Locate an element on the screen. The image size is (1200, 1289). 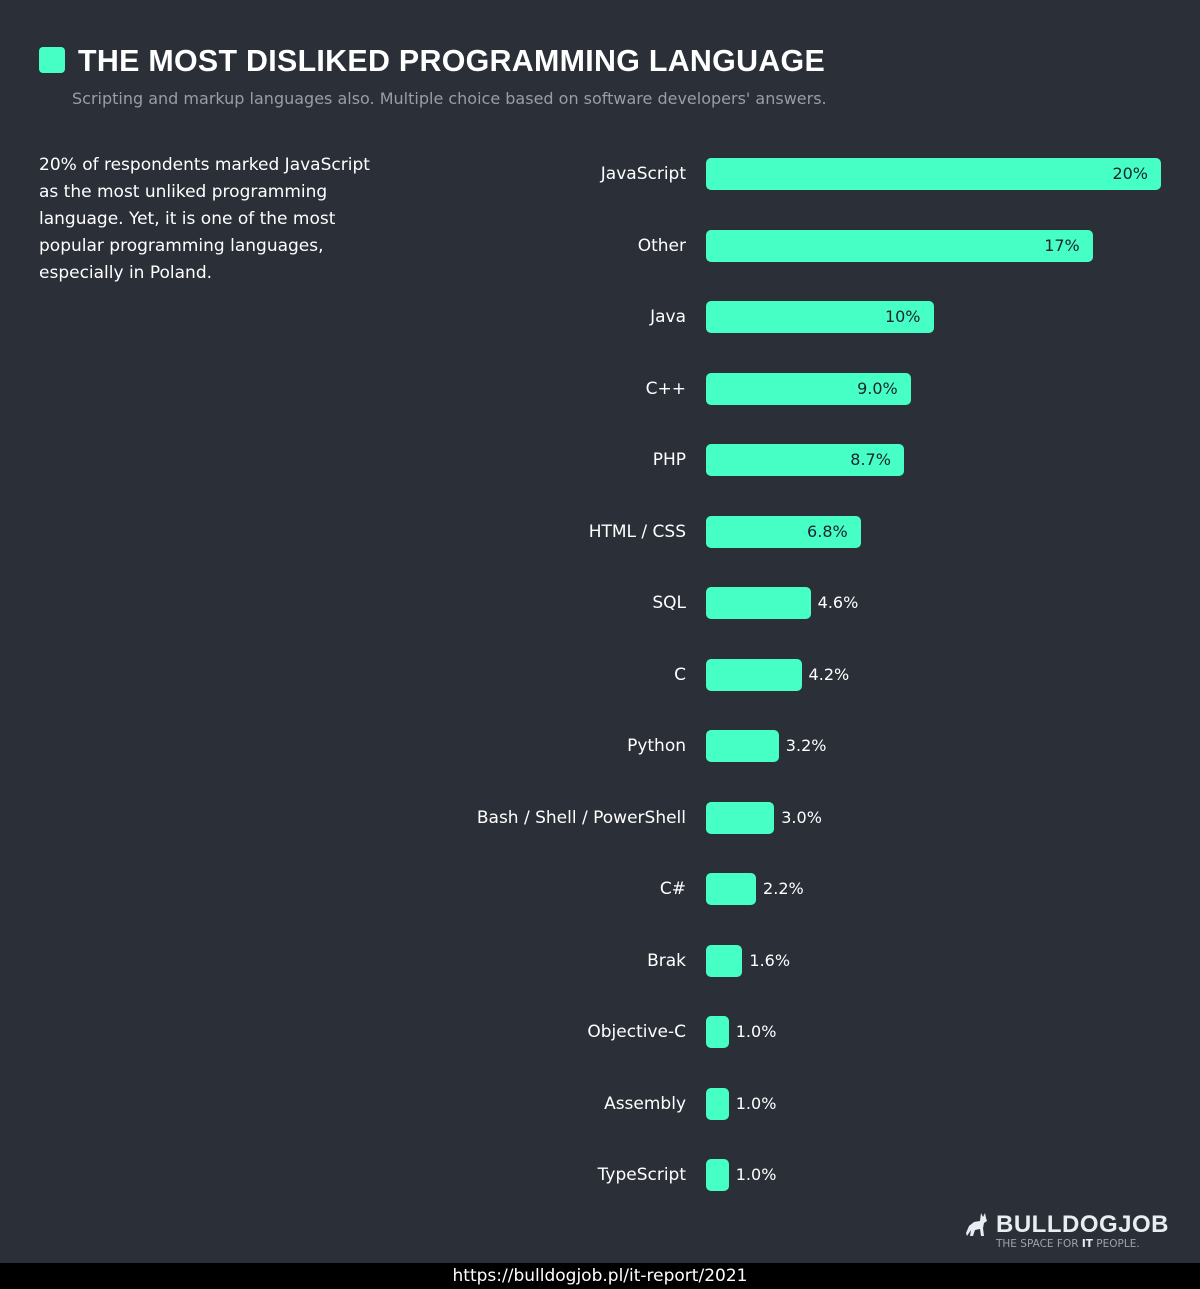
value-label: 20% is located at coordinates (1130, 173).